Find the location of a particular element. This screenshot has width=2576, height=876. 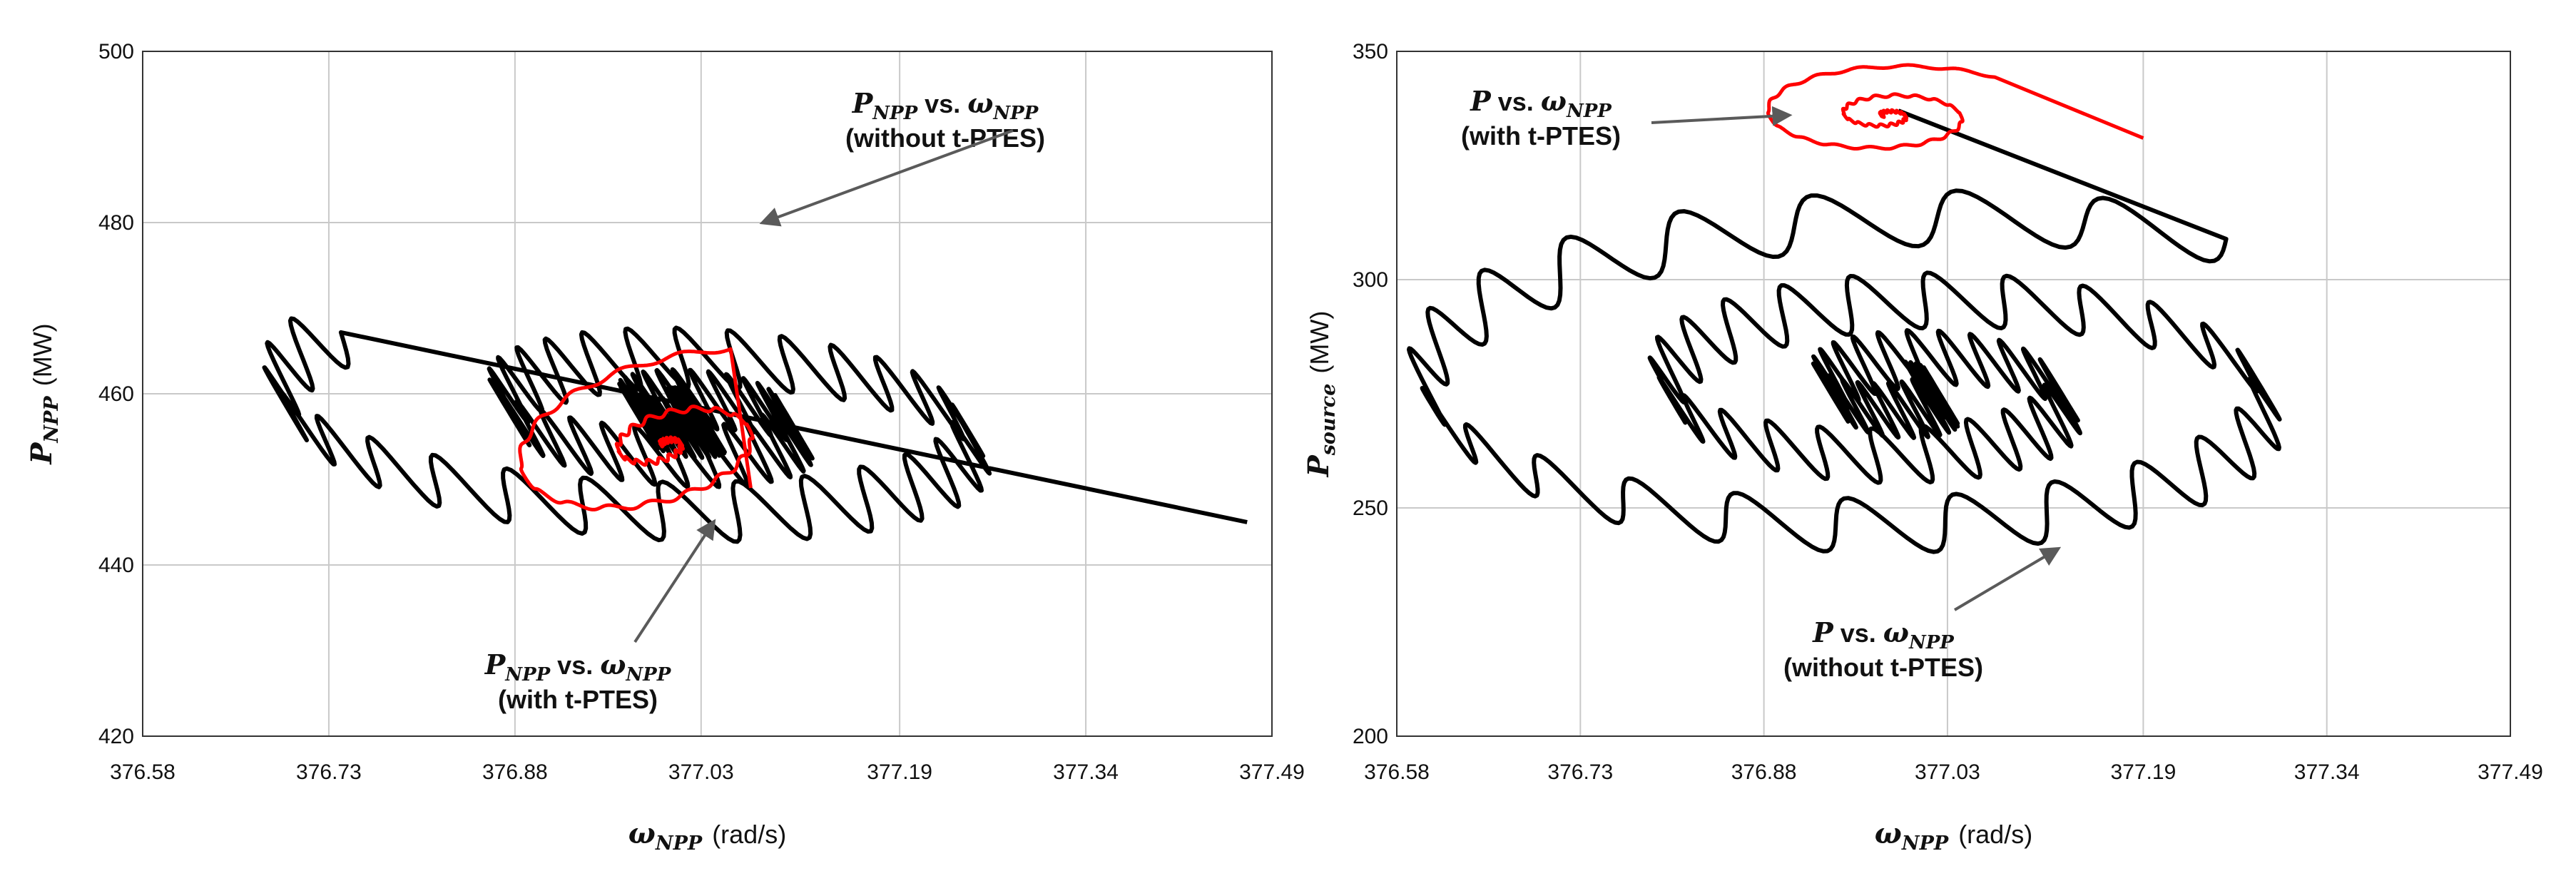

y-axis-subscript: source is located at coordinates (1329, 420).